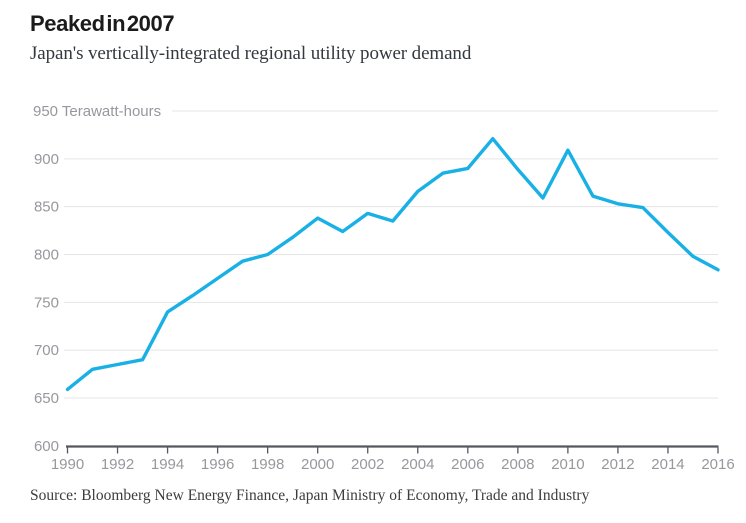  Describe the element at coordinates (317, 464) in the screenshot. I see `x-axis-label: 2000` at that location.